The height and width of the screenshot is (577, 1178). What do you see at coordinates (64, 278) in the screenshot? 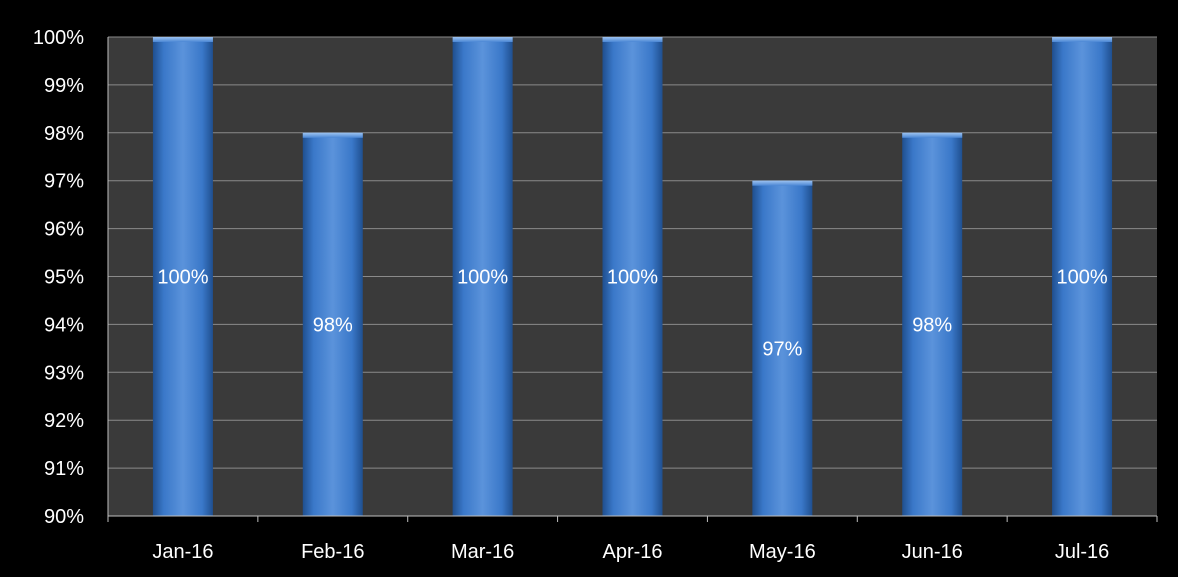
I see `y-tick-label: 95%` at bounding box center [64, 278].